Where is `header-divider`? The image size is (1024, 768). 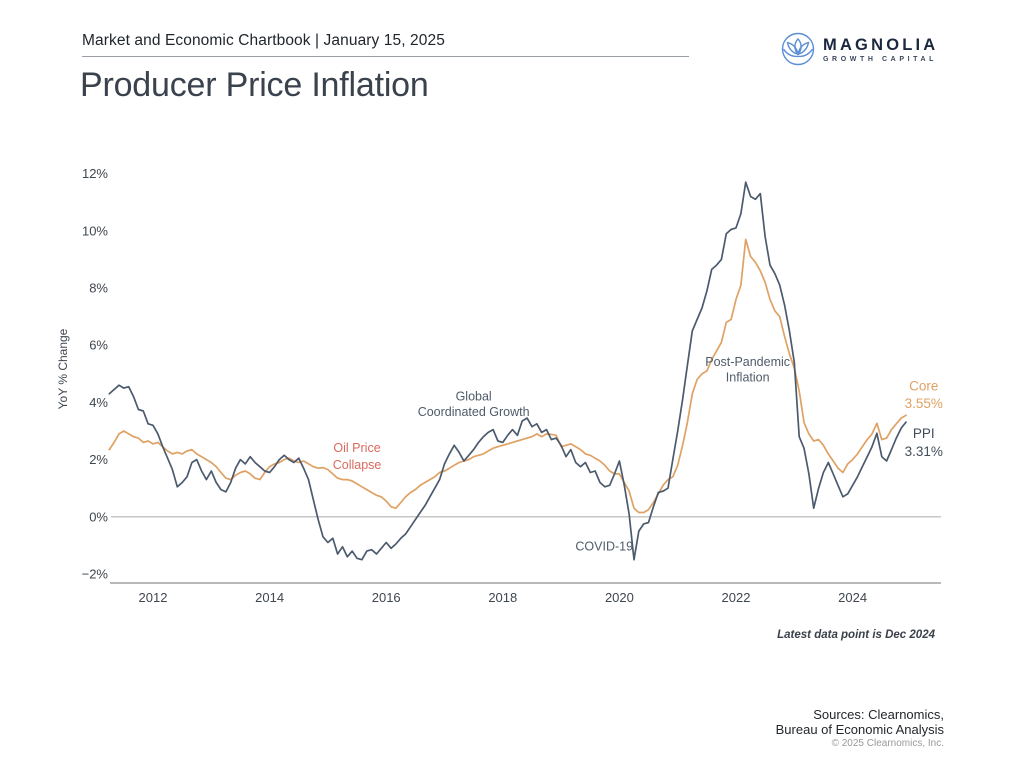 header-divider is located at coordinates (385, 56).